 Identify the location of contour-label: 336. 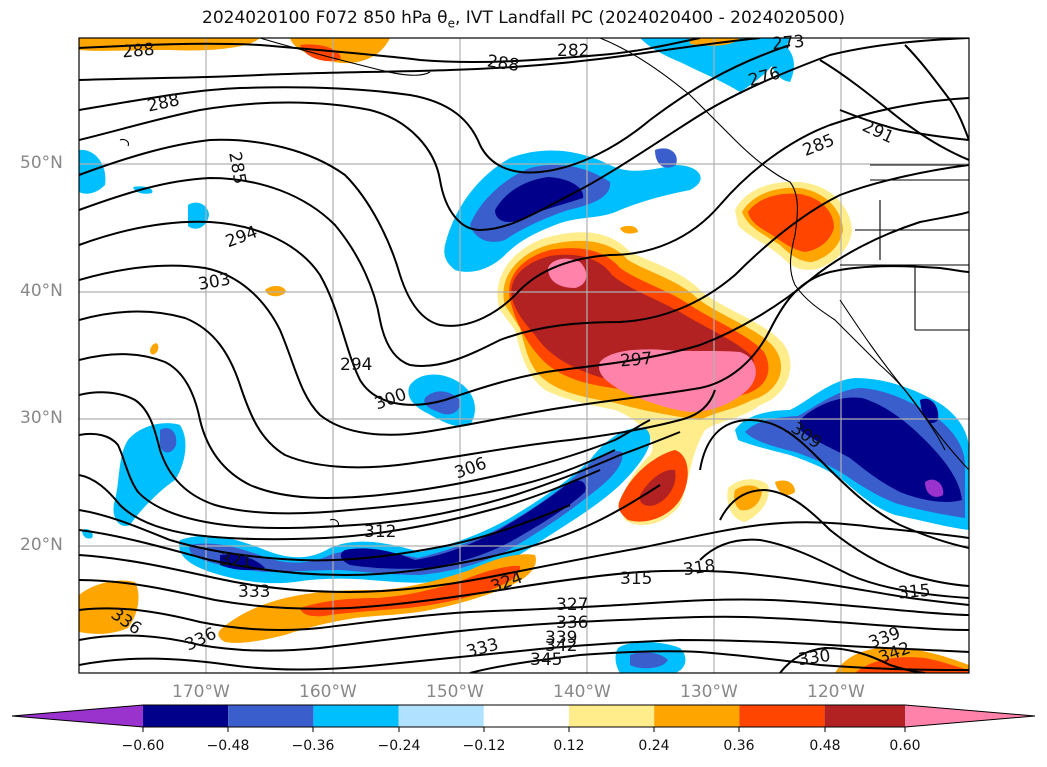
(572, 623).